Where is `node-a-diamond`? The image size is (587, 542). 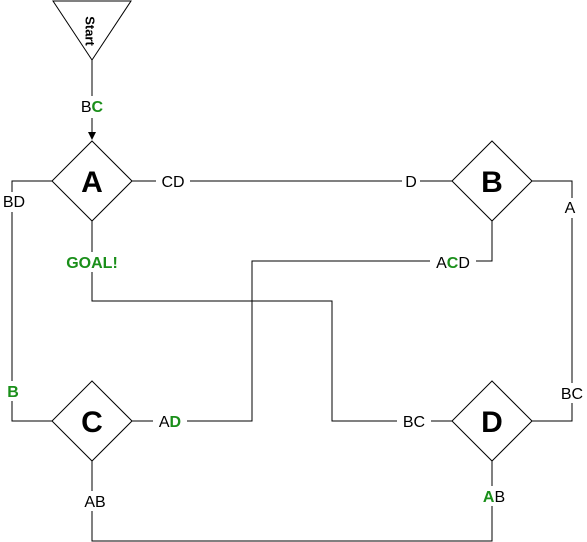
node-a-diamond is located at coordinates (92, 181).